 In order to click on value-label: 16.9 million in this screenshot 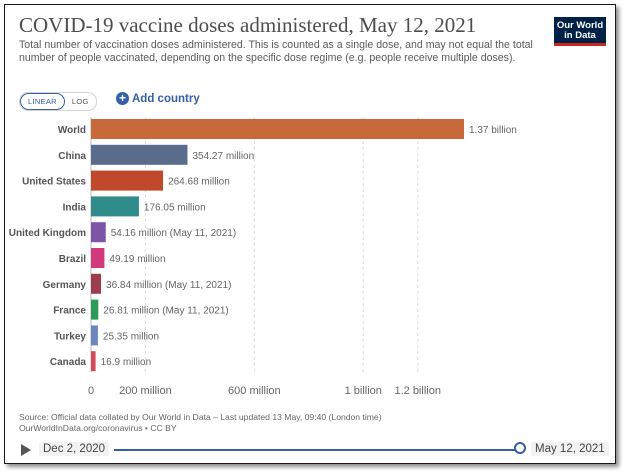, I will do `click(126, 362)`.